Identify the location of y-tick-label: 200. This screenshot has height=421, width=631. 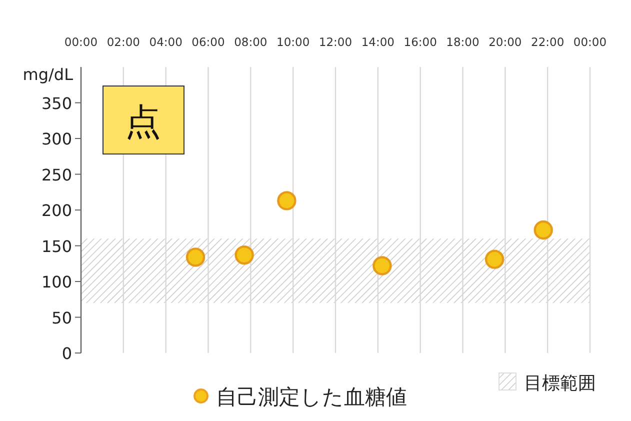
(56, 210).